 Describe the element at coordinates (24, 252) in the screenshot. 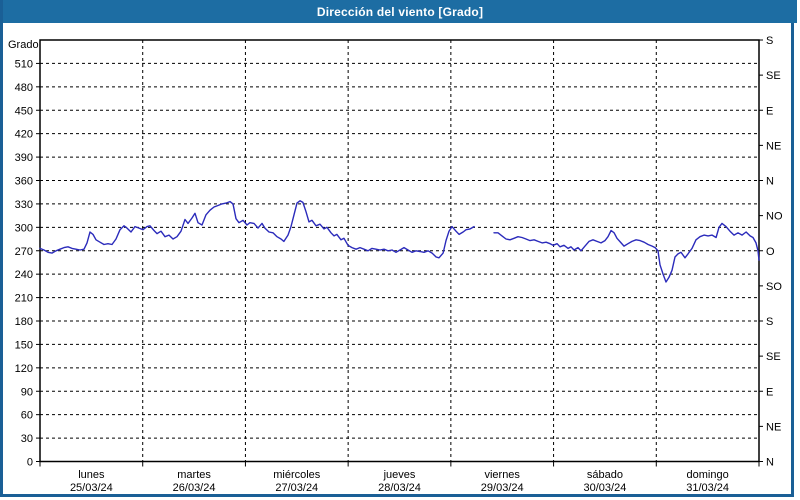

I see `y-left-tick-label: 270` at that location.